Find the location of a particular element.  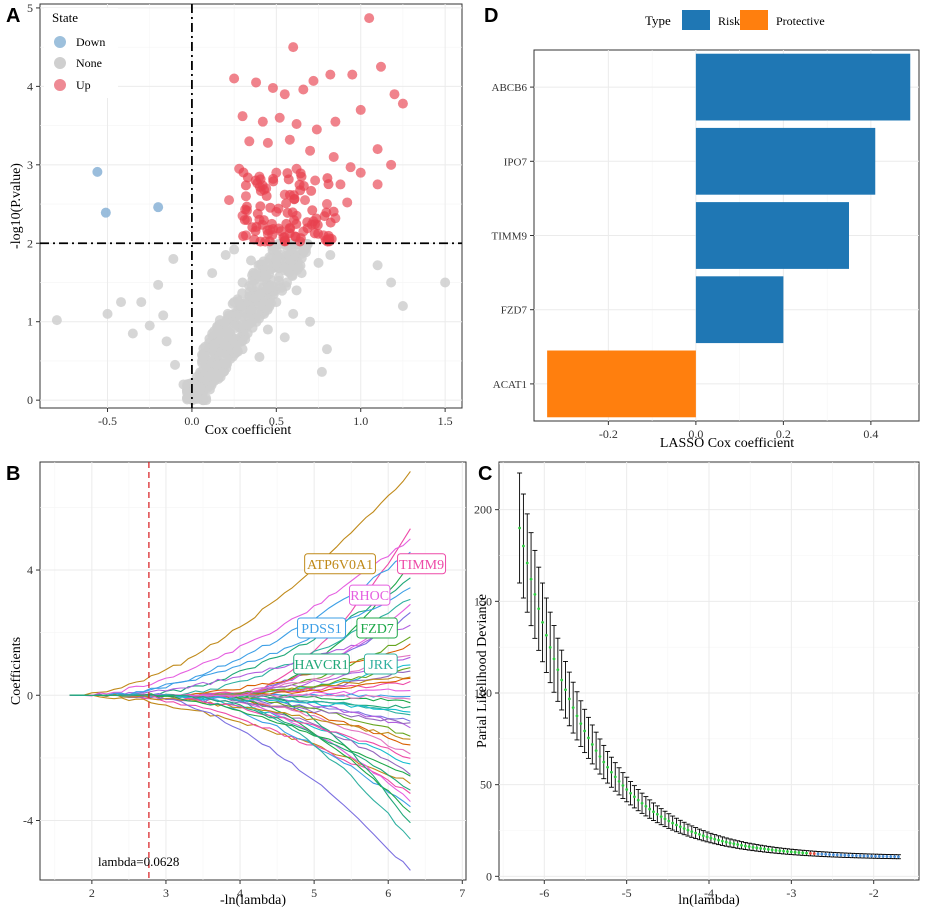

panel-c-points is located at coordinates (709, 692).